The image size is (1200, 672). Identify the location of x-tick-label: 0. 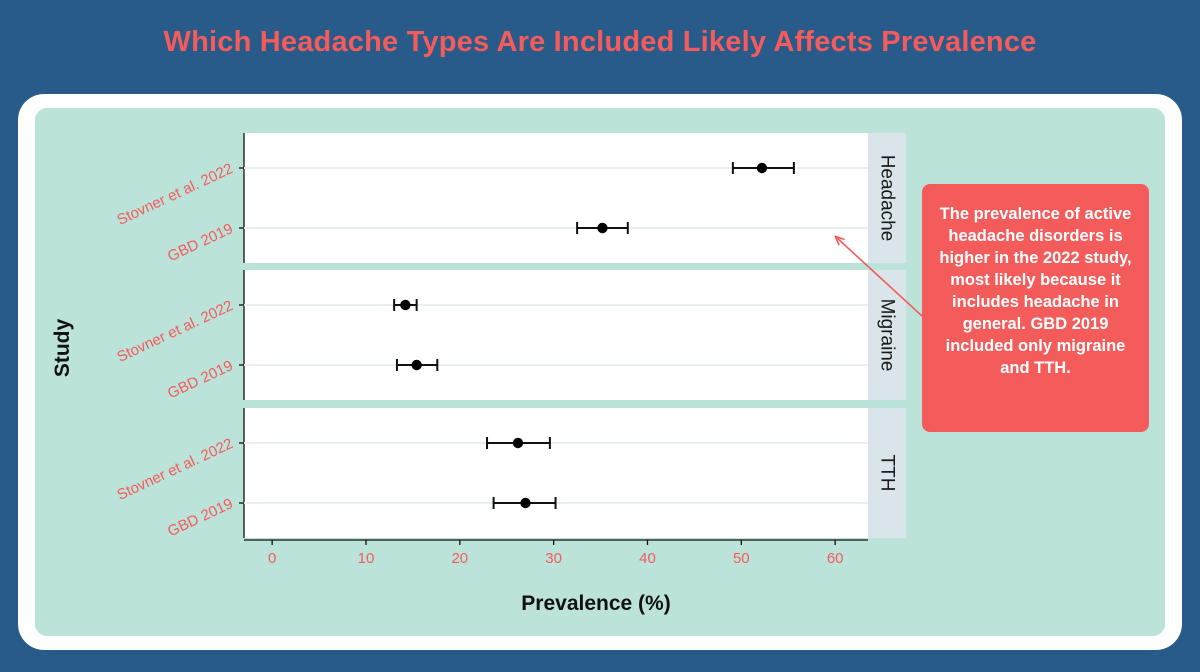
(272, 558).